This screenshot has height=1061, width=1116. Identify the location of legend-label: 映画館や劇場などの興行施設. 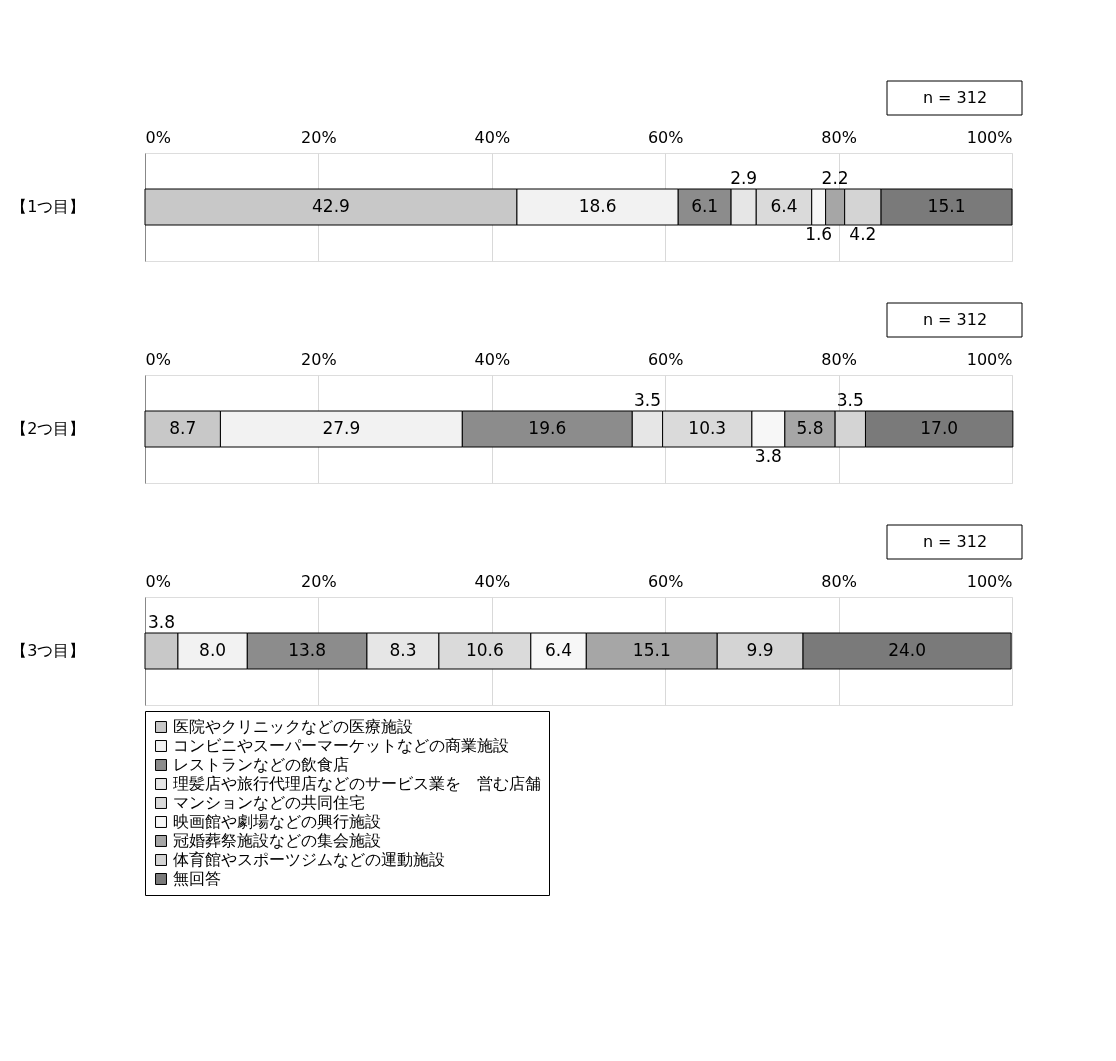
(277, 821).